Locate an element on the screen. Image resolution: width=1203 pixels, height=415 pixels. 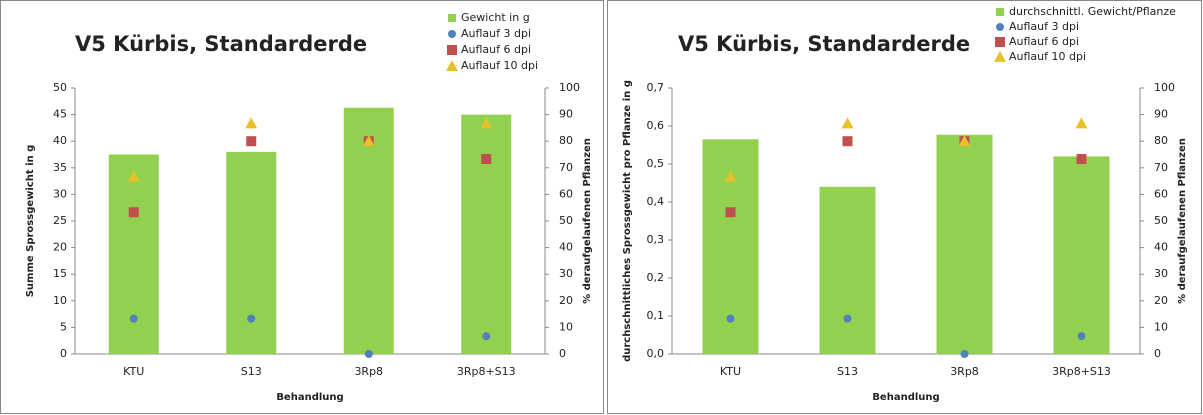
y-tick-label: 50 is located at coordinates (60, 87).